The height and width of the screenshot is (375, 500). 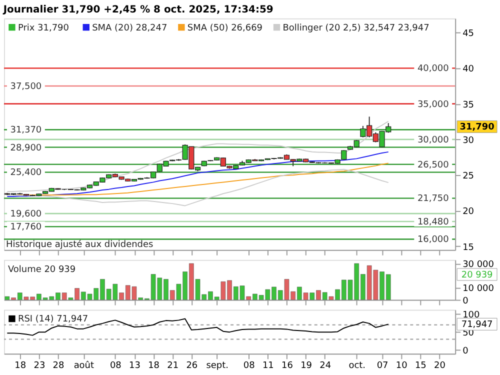 I want to click on y-tick-label: 25, so click(x=468, y=177).